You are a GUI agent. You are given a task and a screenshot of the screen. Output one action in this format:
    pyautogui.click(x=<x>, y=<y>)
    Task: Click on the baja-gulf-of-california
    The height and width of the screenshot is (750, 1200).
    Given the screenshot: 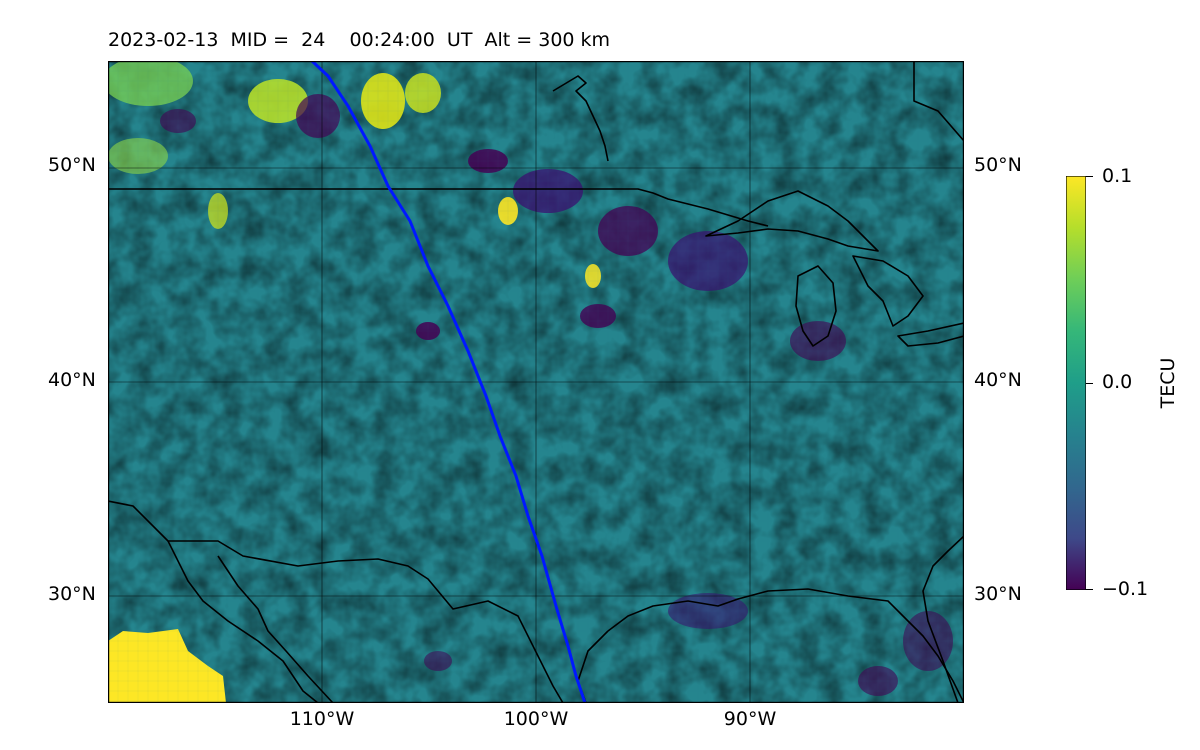 What is the action you would take?
    pyautogui.click(x=243, y=621)
    